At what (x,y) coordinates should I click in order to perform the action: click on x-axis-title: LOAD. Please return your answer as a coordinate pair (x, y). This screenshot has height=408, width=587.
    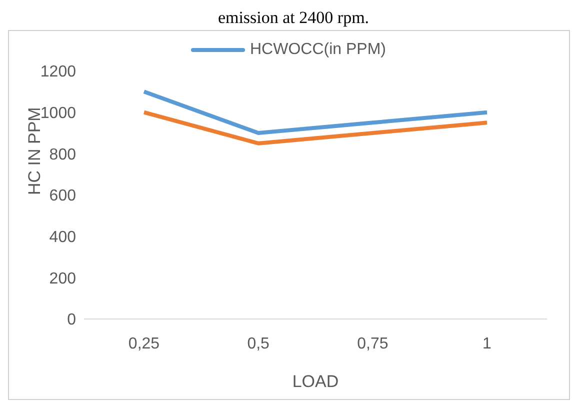
    Looking at the image, I should click on (315, 381).